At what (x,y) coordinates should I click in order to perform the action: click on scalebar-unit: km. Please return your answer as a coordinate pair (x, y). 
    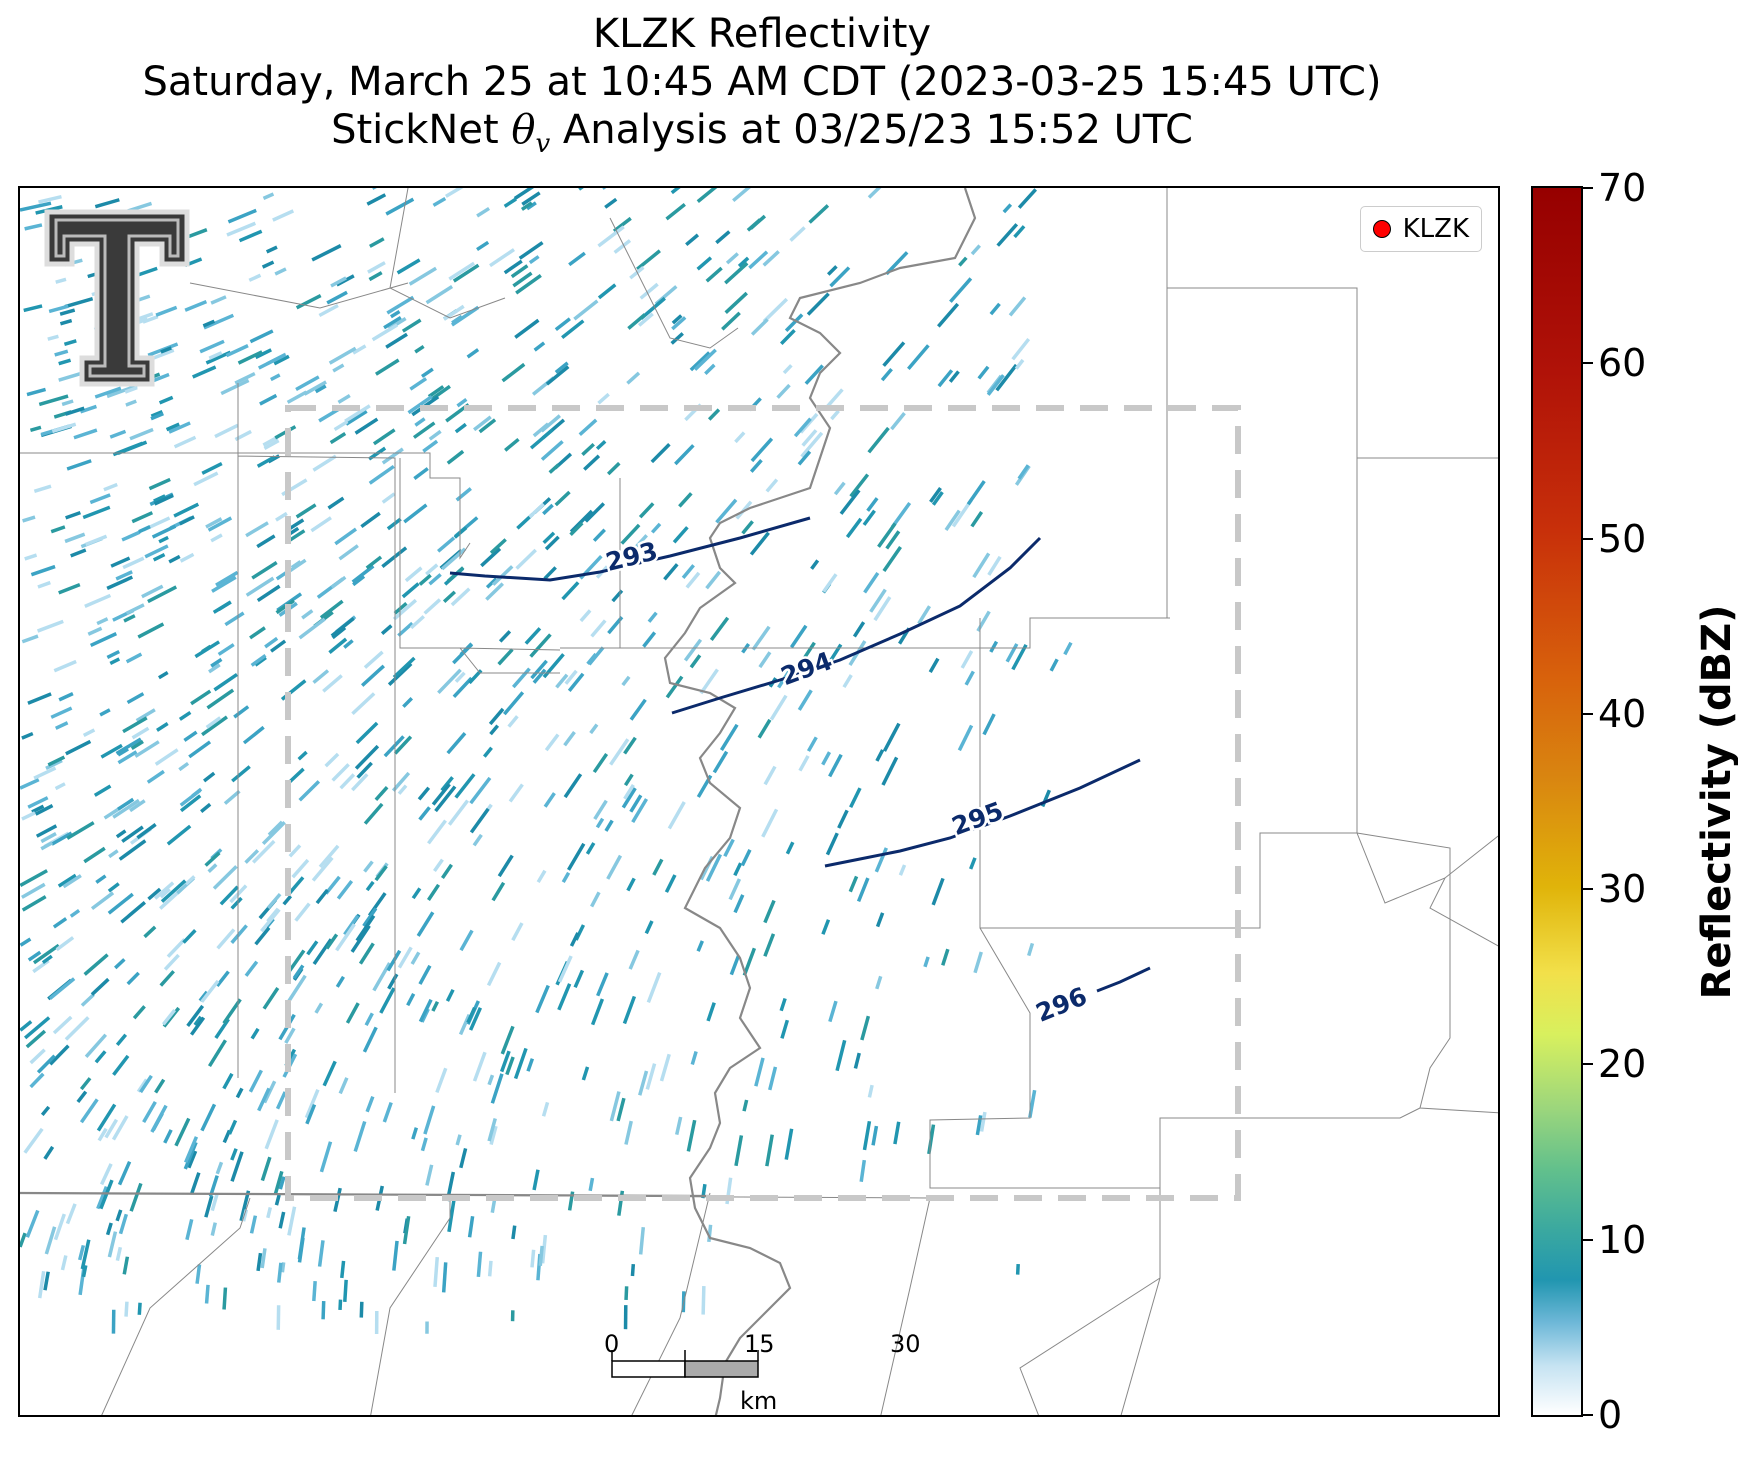
    Looking at the image, I should click on (759, 1401).